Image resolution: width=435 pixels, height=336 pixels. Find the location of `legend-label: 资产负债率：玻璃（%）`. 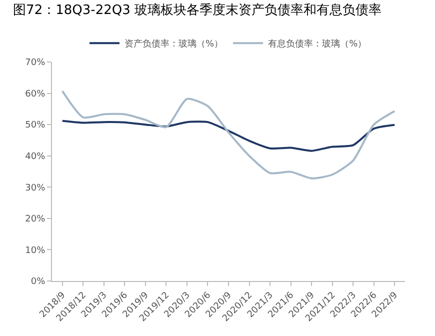

legend-label: 资产负债率：玻璃（%） is located at coordinates (174, 44).